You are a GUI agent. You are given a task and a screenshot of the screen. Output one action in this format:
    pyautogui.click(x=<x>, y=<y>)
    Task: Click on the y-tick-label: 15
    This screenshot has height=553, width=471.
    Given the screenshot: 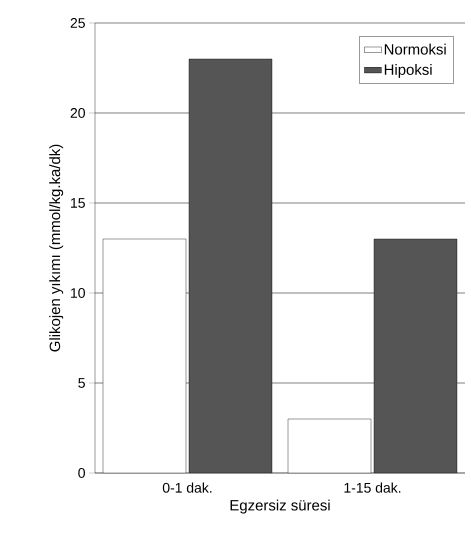 What is the action you would take?
    pyautogui.click(x=78, y=203)
    